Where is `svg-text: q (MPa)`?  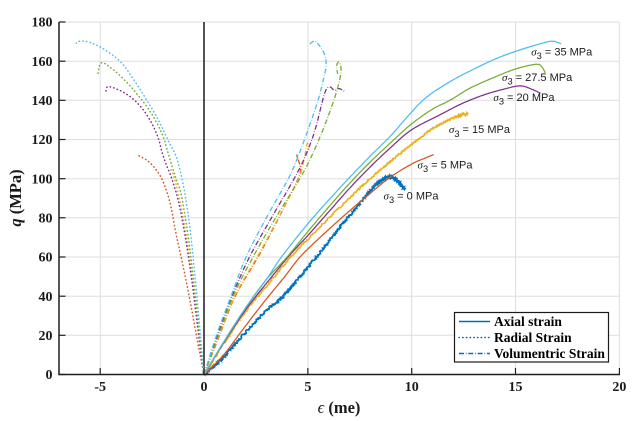 svg-text: q (MPa) is located at coordinates (15, 197).